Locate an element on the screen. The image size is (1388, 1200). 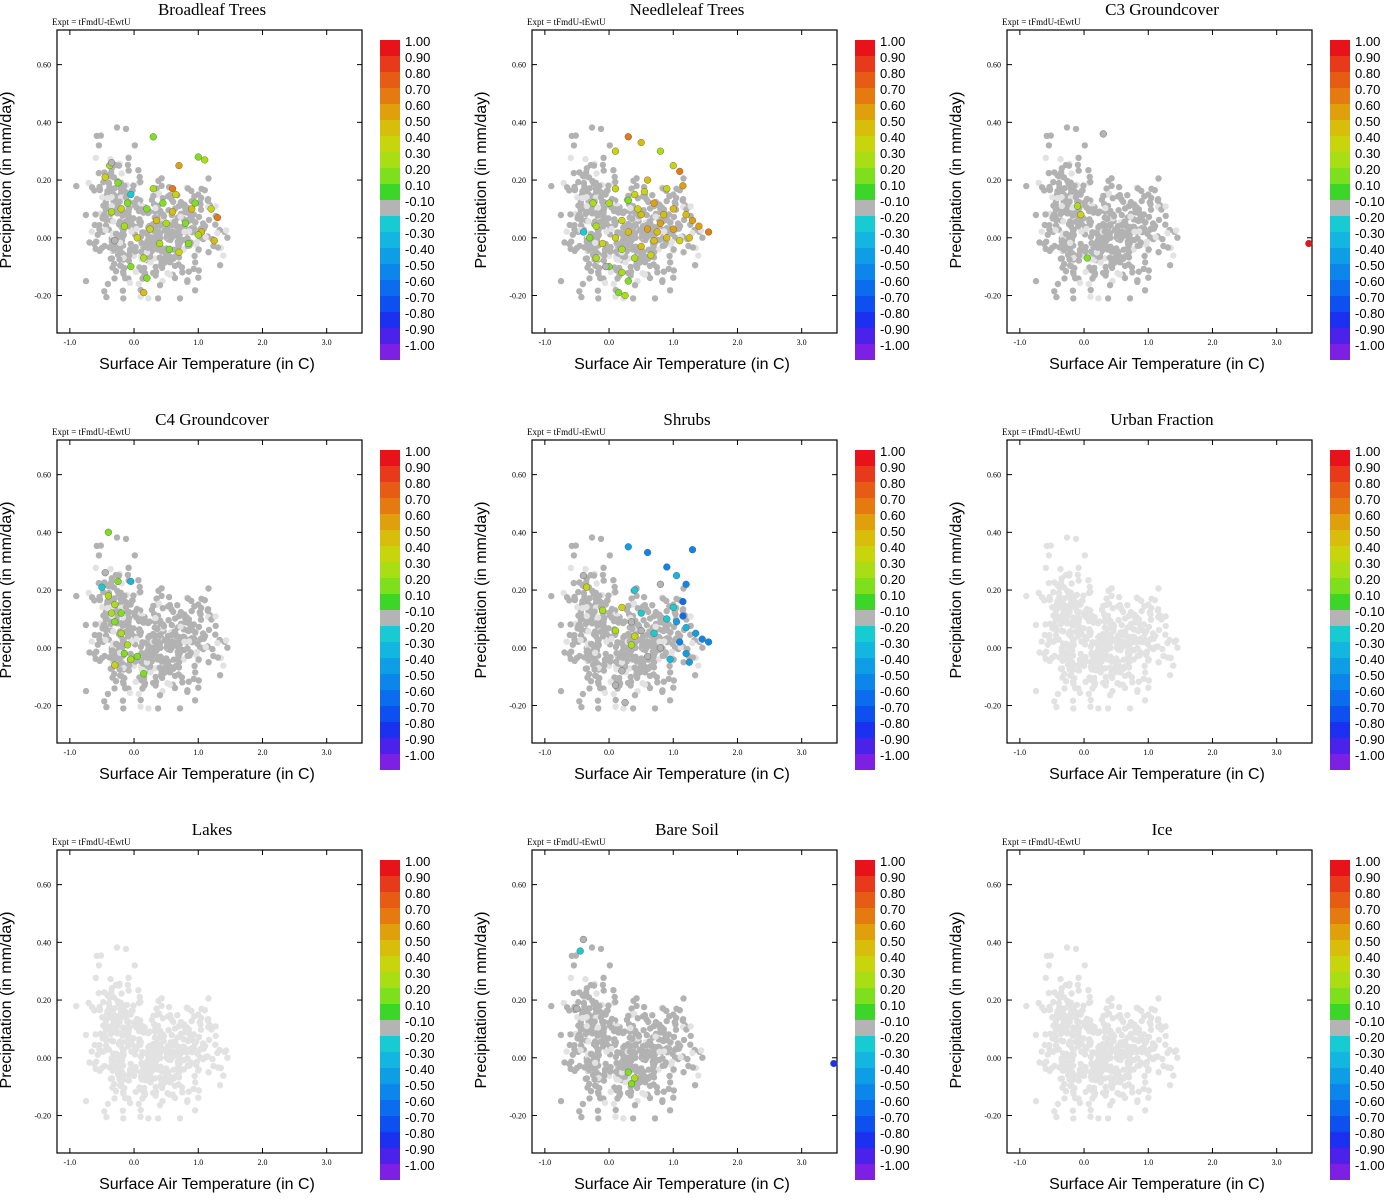
colorbar-label: -0.60 is located at coordinates (1370, 691).